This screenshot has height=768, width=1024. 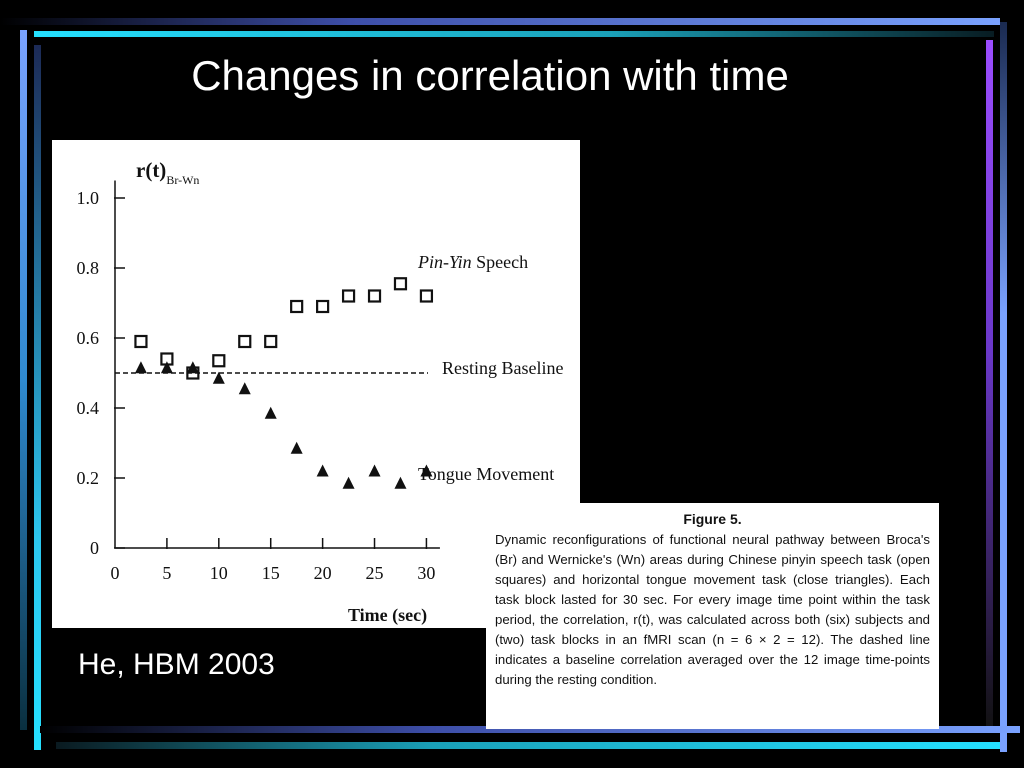 What do you see at coordinates (426, 573) in the screenshot?
I see `x-tick-label: 30` at bounding box center [426, 573].